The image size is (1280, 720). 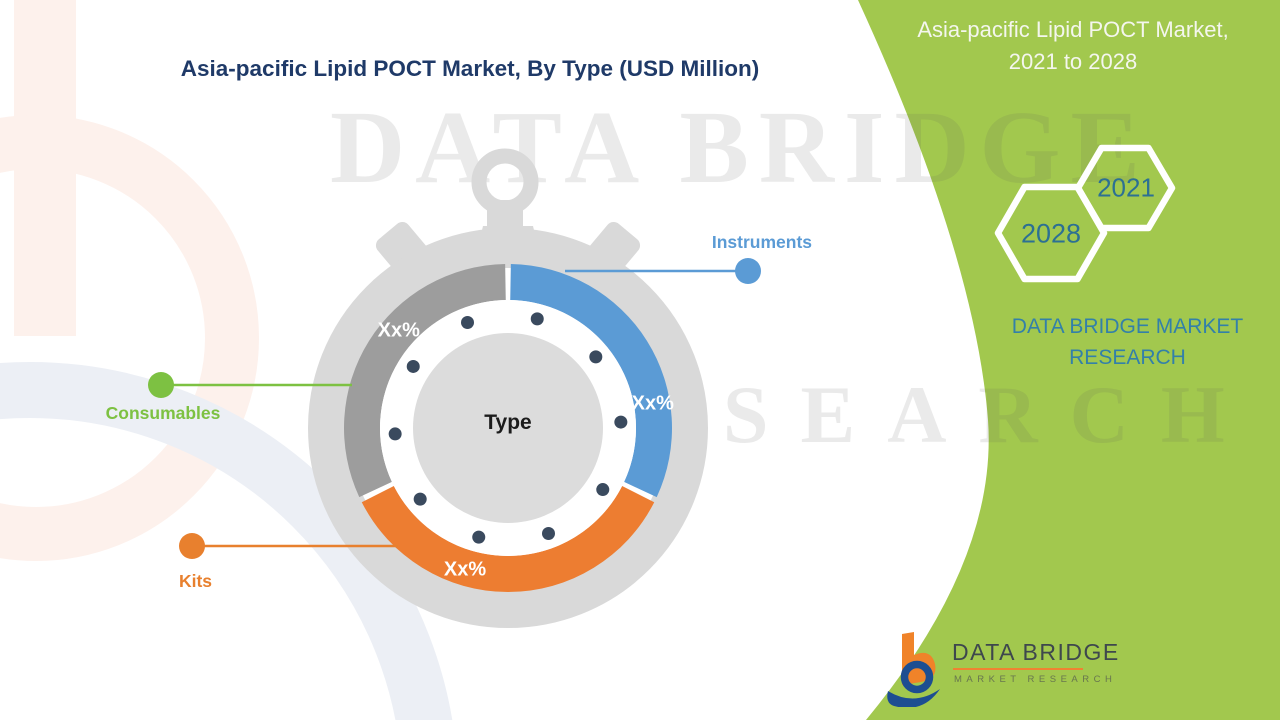 I want to click on watermark-b-bowl, so click(x=129, y=338).